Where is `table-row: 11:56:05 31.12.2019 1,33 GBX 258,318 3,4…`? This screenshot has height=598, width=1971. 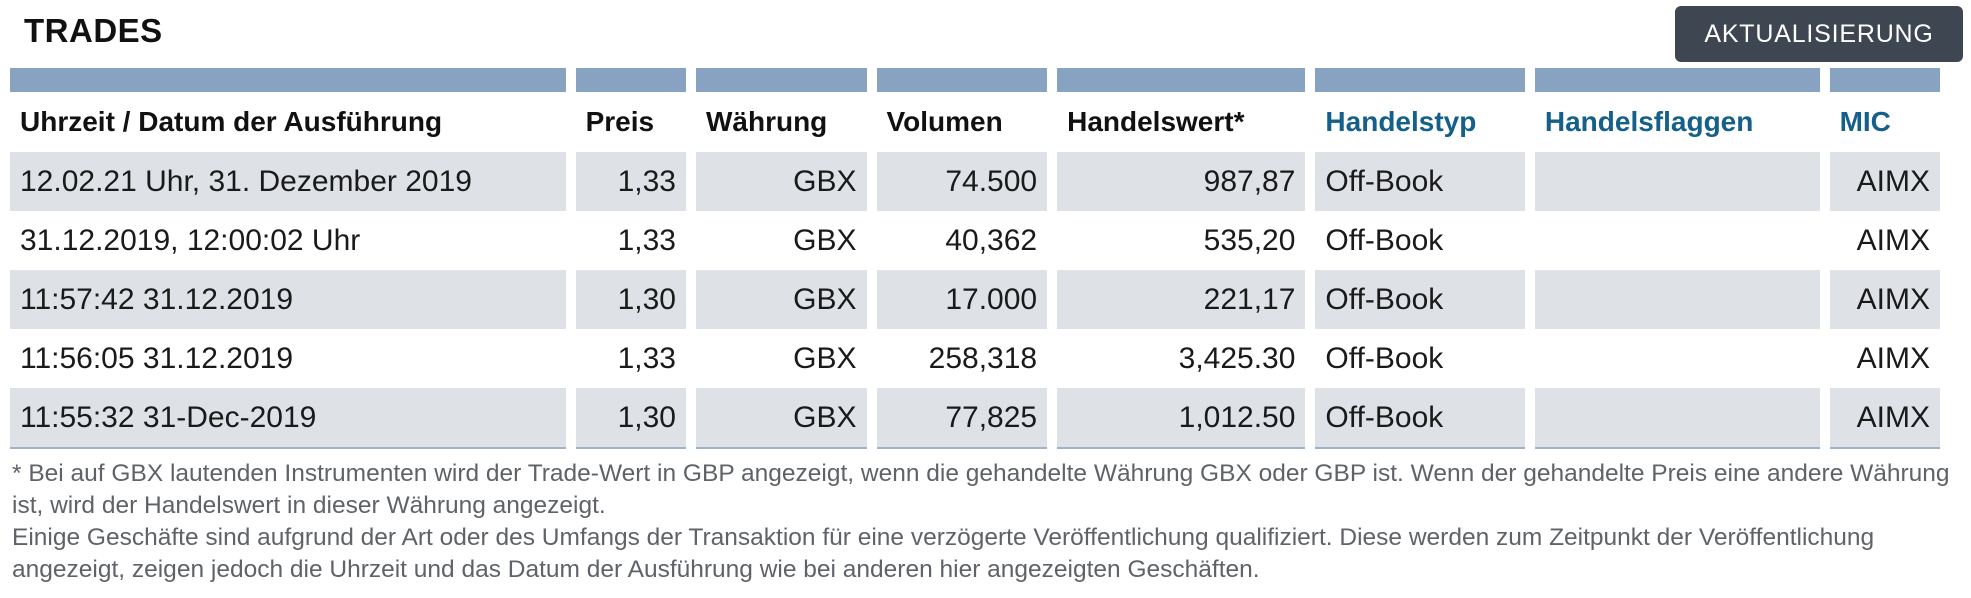
table-row: 11:56:05 31.12.2019 1,33 GBX 258,318 3,4… is located at coordinates (975, 358).